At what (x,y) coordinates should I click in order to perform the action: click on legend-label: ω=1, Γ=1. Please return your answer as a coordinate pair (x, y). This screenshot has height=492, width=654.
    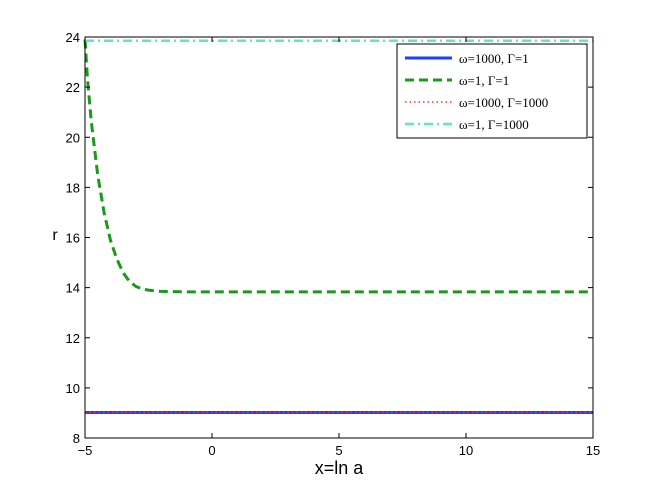
    Looking at the image, I should click on (484, 80).